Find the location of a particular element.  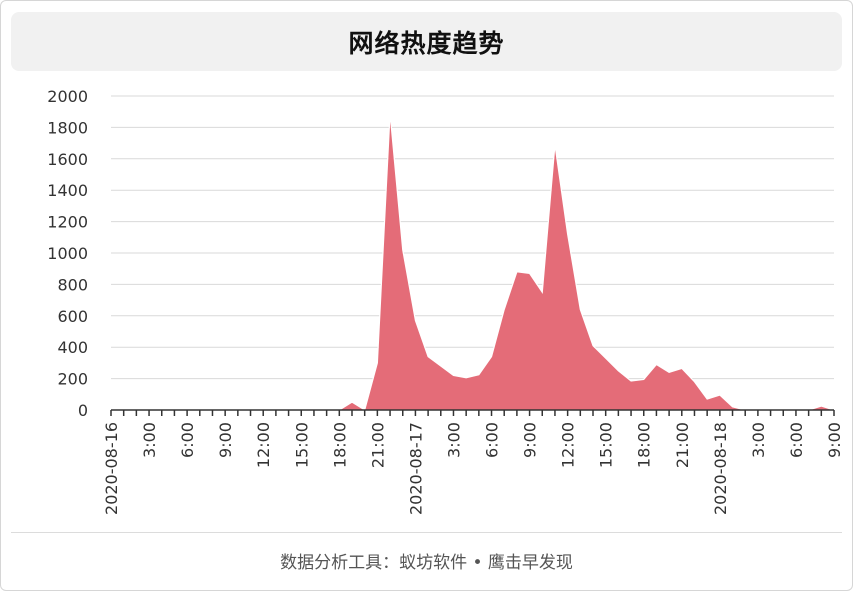

footer-divider is located at coordinates (426, 532).